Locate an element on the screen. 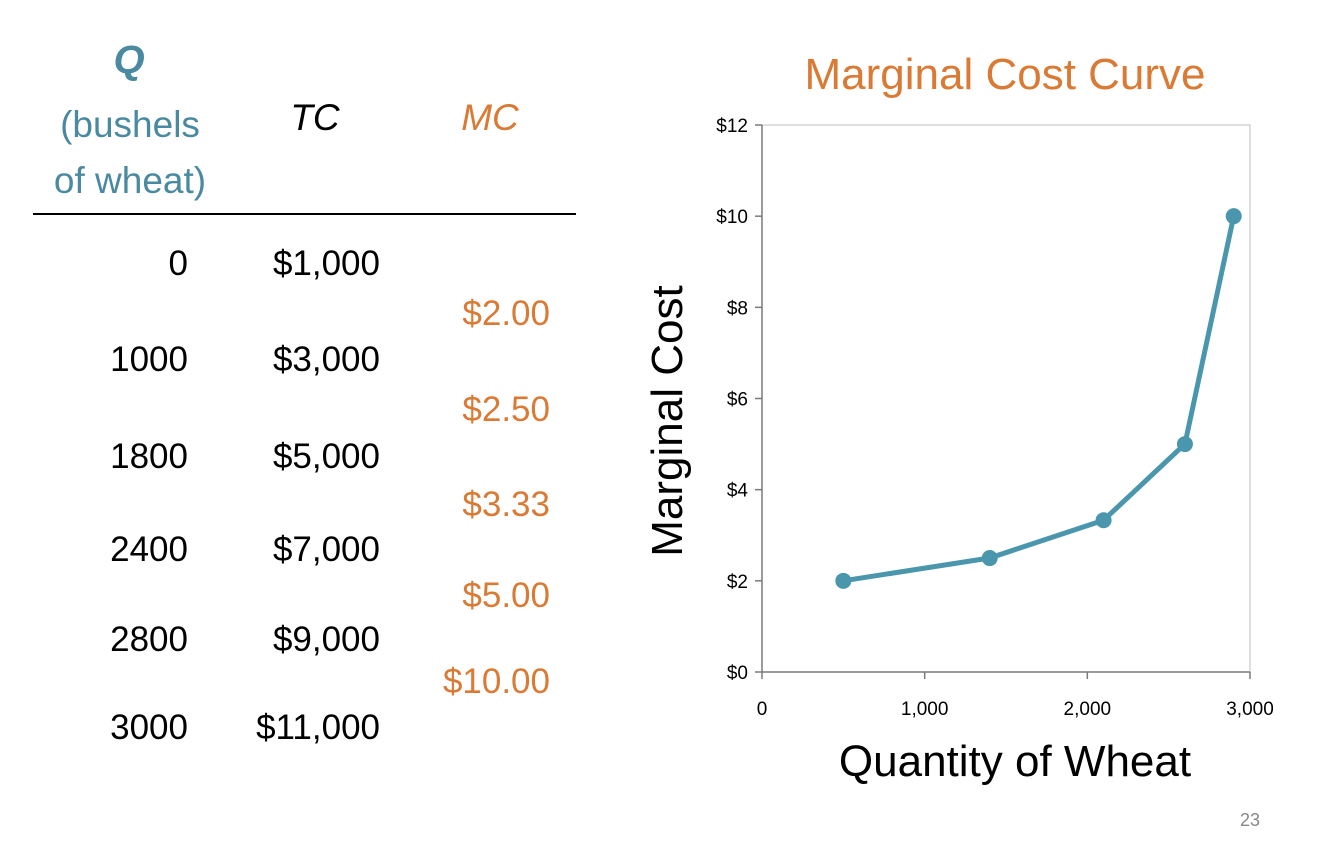 Image resolution: width=1326 pixels, height=852 pixels. q-header-subtitle-line-2: of wheat) is located at coordinates (130, 180).